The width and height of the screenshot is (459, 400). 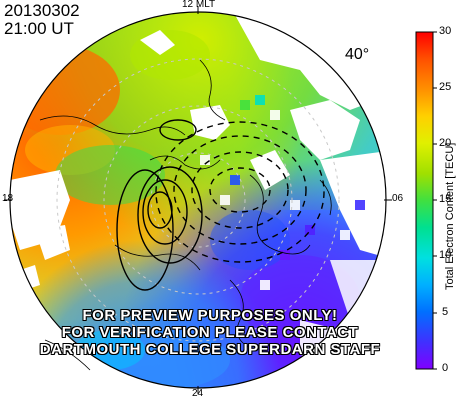 What do you see at coordinates (39, 28) in the screenshot?
I see `time-label: 21:00 UT` at bounding box center [39, 28].